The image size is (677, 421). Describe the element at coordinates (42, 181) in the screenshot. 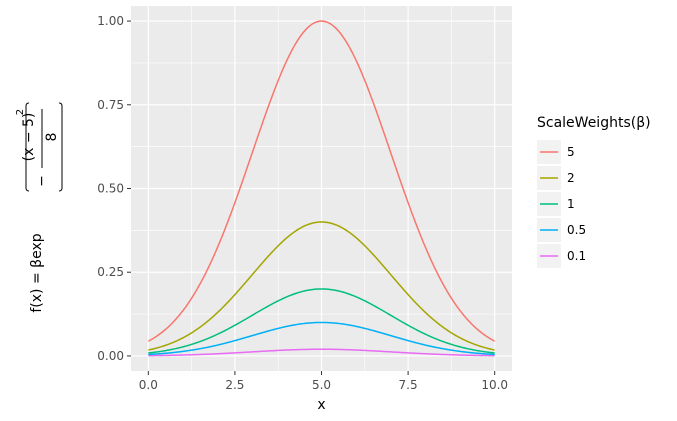

I see `y-axis-title-minus: −` at that location.